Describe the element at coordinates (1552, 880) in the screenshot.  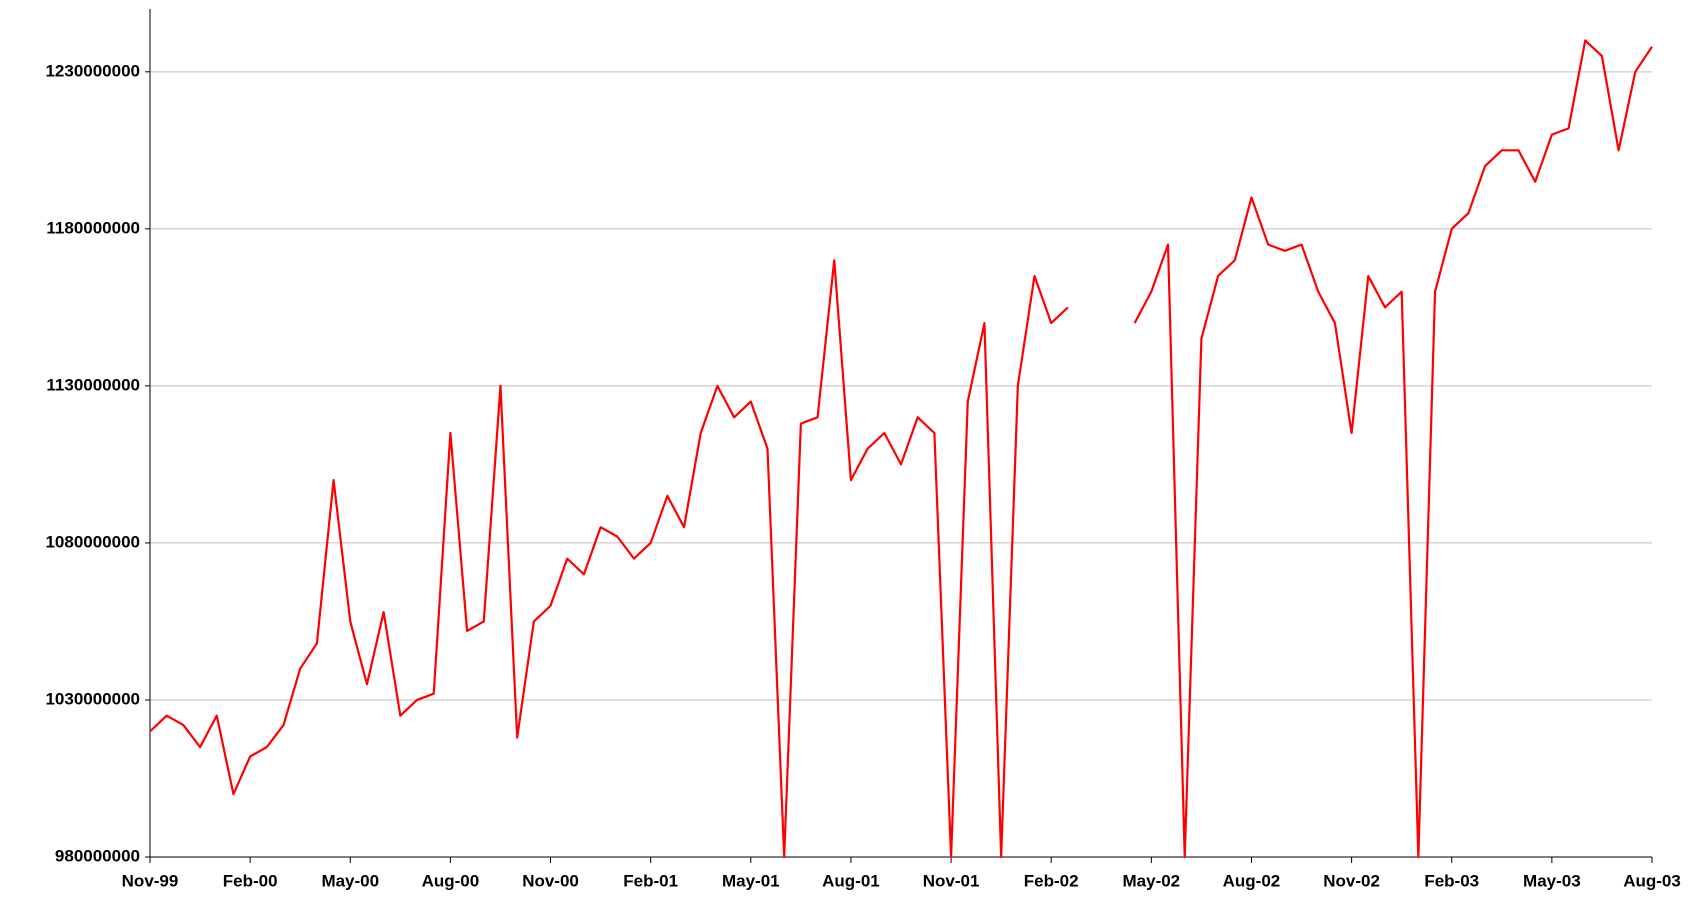
I see `x-tick-label: May-03` at that location.